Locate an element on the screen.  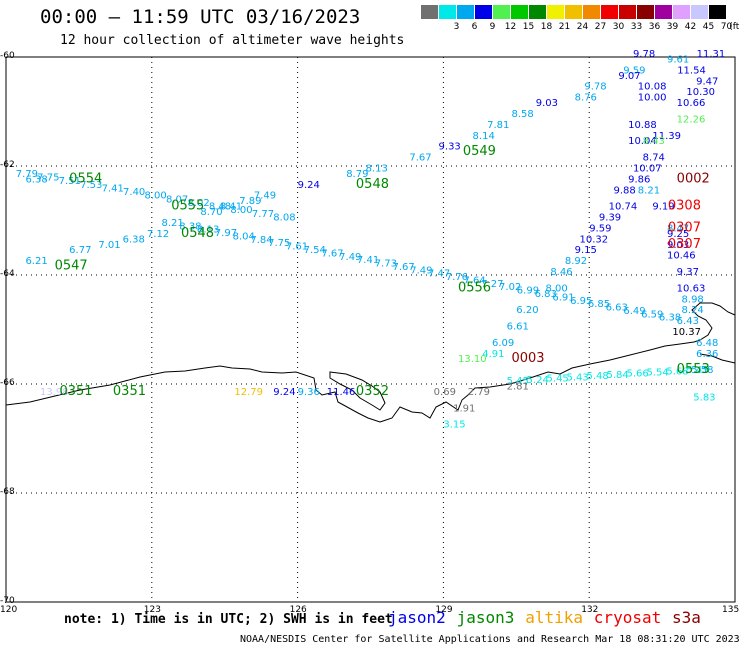
wave-height-label: 10.37 is located at coordinates (686, 332).